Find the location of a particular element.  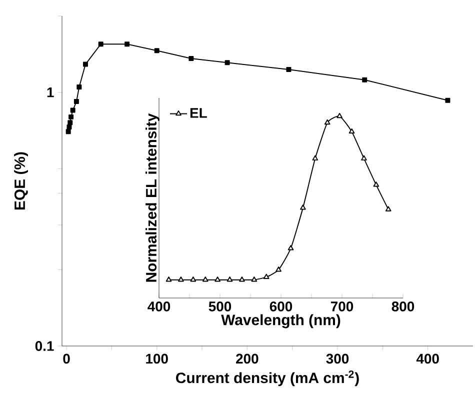

x-axis-title: Wavelength (nm) is located at coordinates (280, 321).